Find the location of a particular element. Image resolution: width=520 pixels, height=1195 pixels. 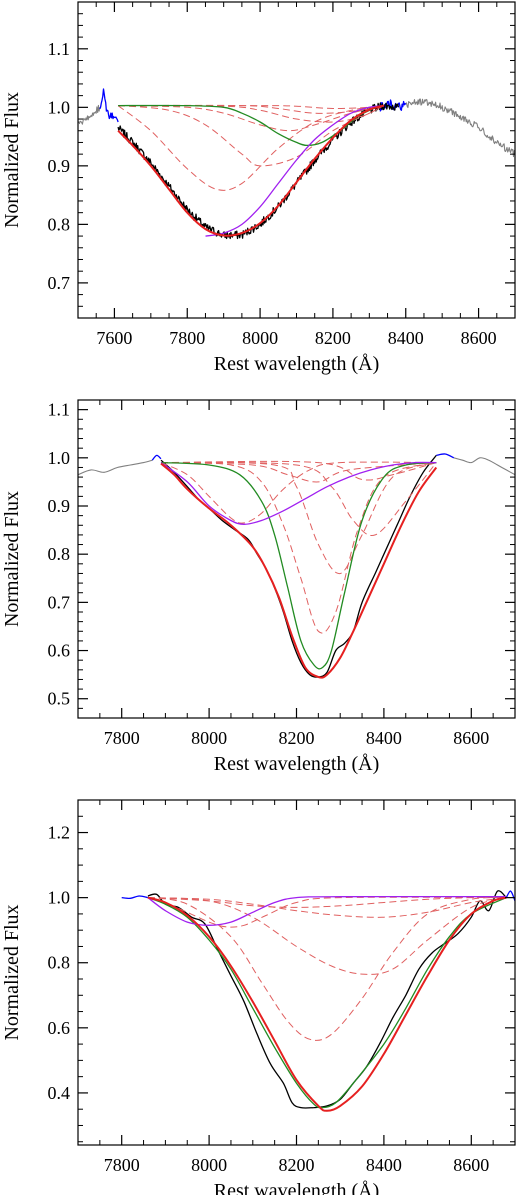

y-tick-label: 0.4 is located at coordinates (59, 1093).